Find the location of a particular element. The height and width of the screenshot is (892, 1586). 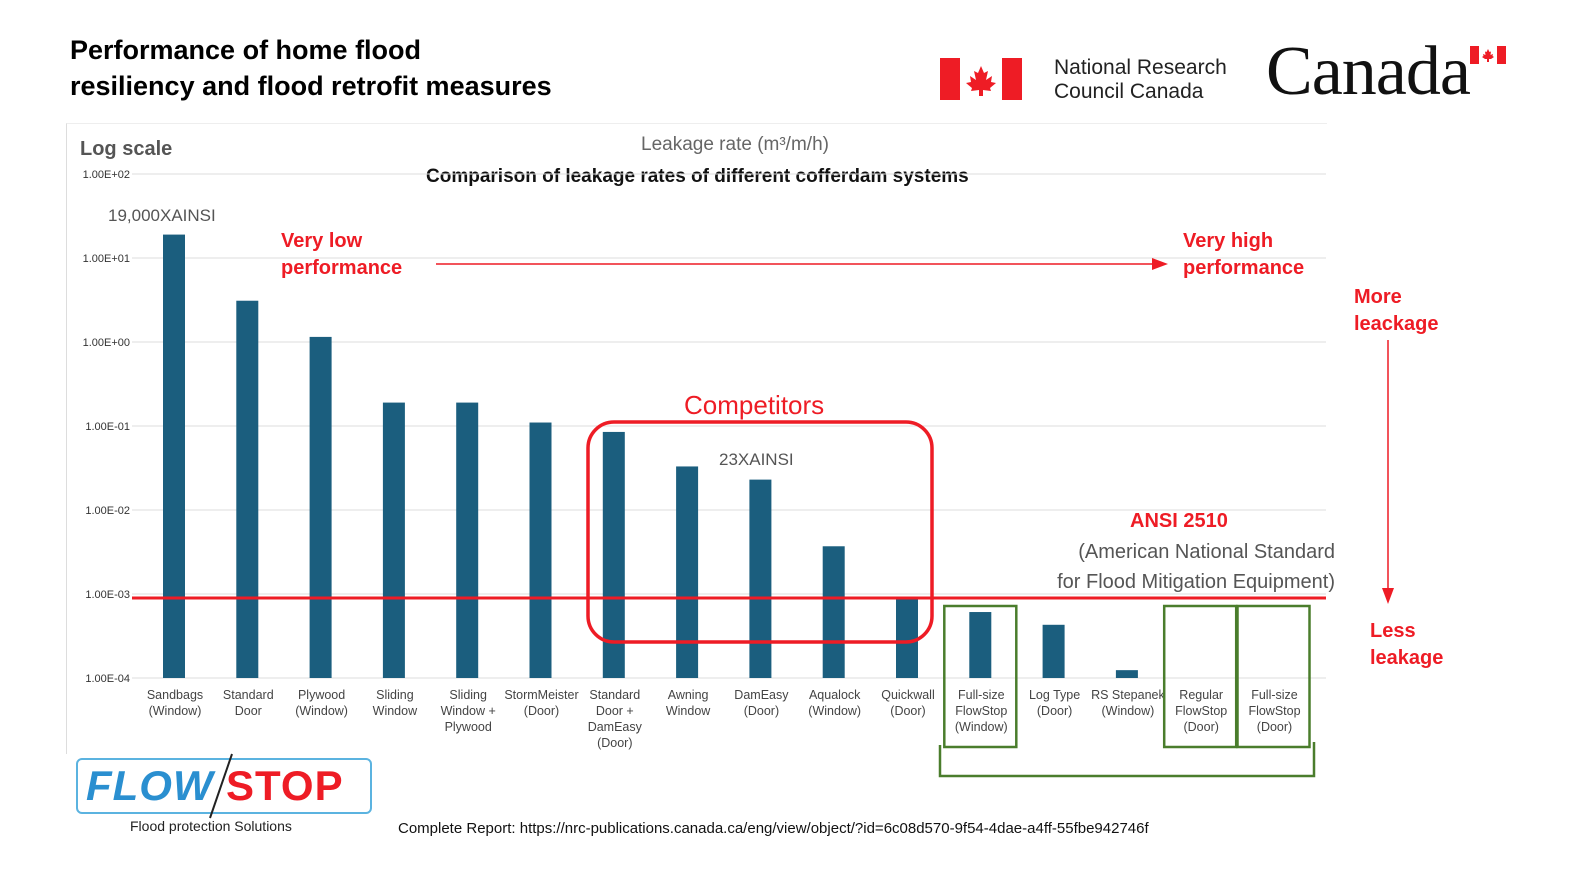

x-tick-label: Door + is located at coordinates (615, 711).